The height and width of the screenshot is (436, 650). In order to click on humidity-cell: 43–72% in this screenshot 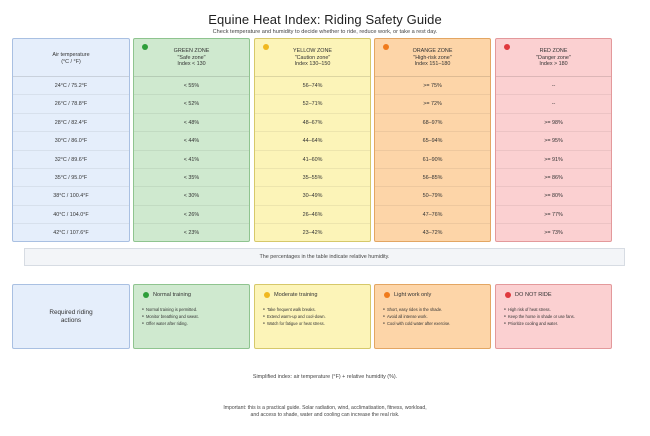, I will do `click(432, 233)`.